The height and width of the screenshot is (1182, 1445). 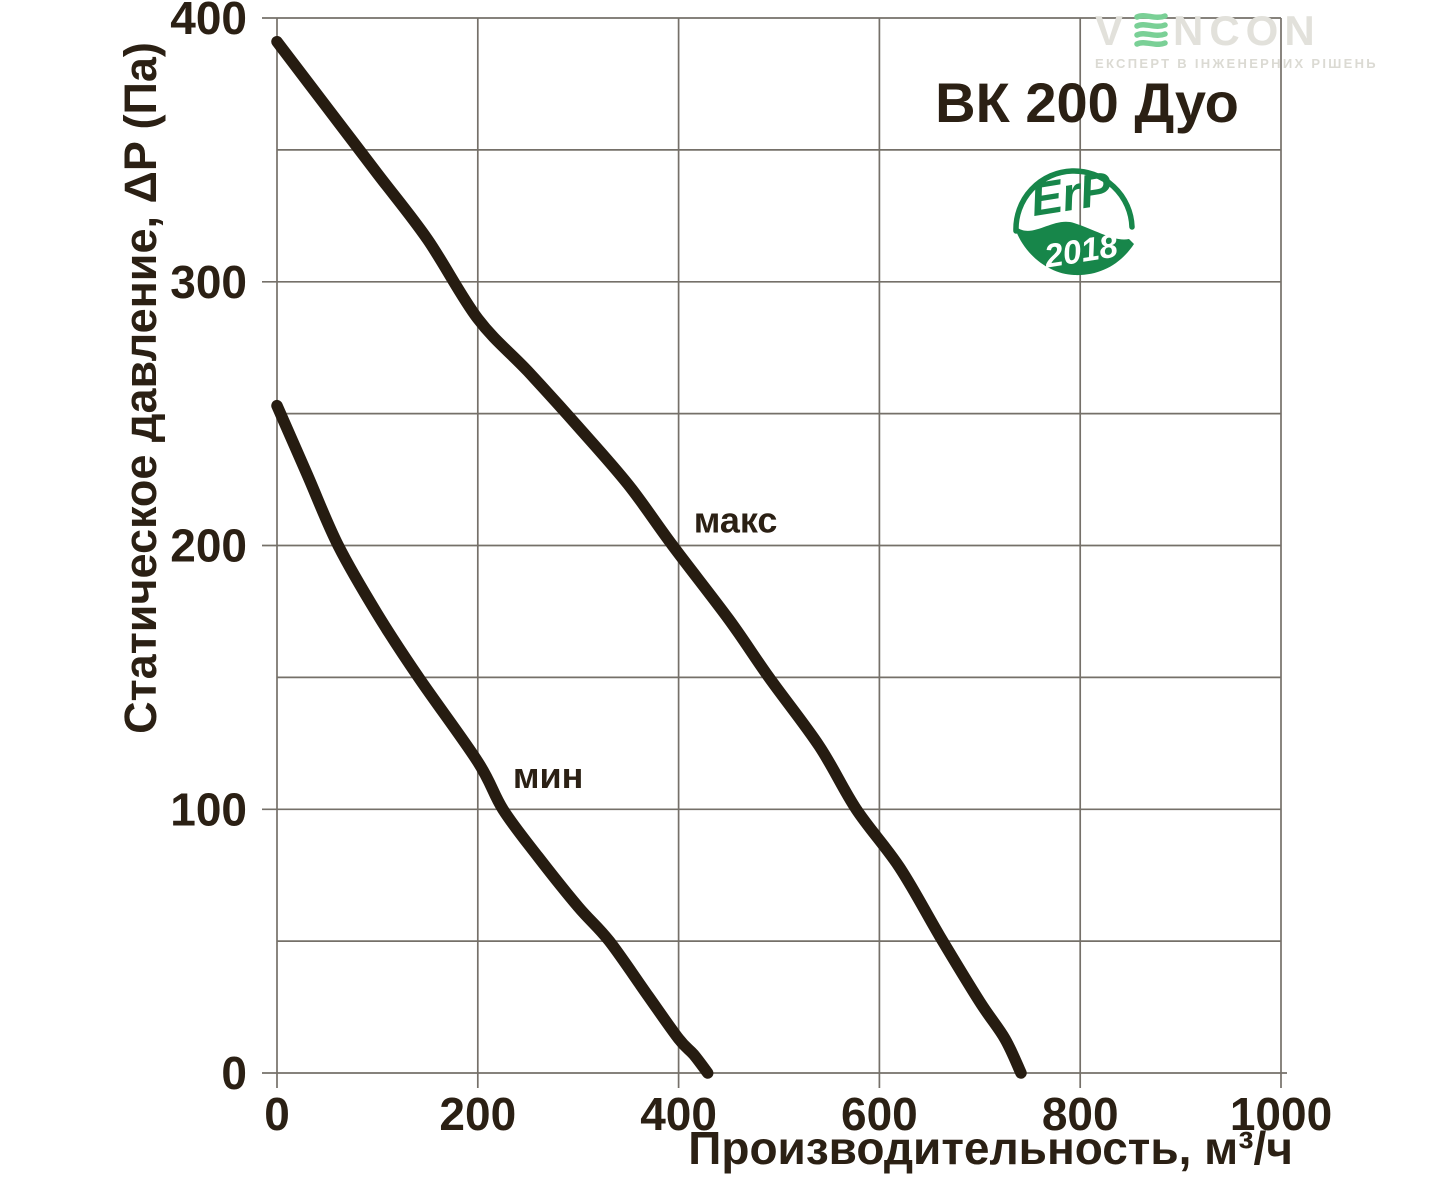 I want to click on series-label: мин, so click(x=548, y=775).